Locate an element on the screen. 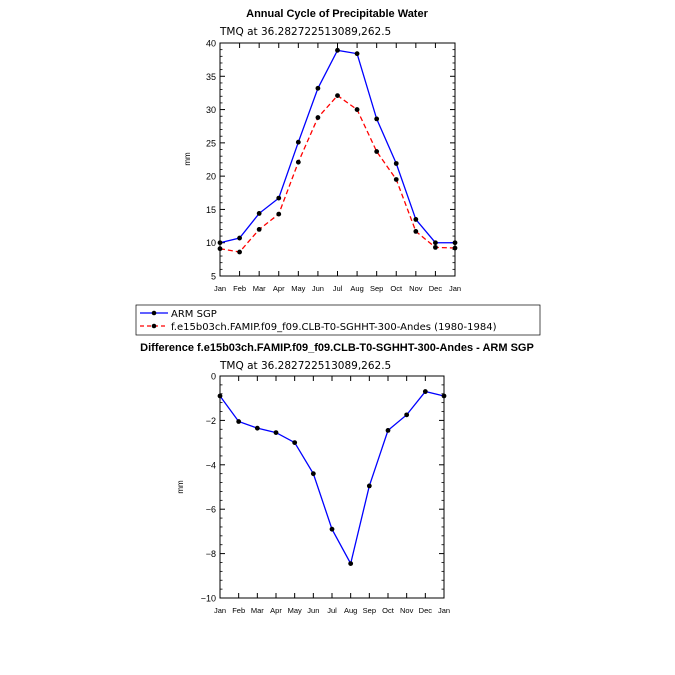  y-tick-label: −2 is located at coordinates (211, 421).